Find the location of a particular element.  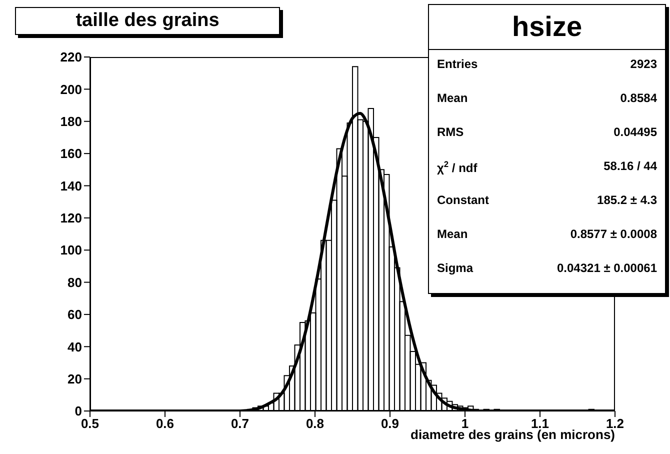

y-tick-label: 160 is located at coordinates (71, 154).